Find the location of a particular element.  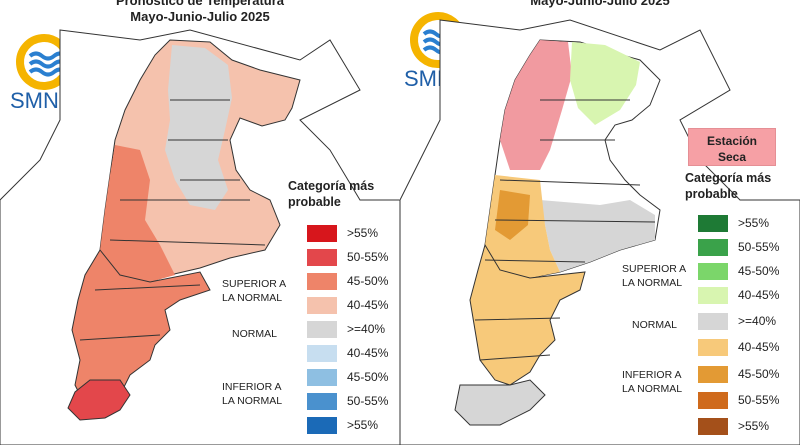

normal-zone-centre is located at coordinates (597, 236).